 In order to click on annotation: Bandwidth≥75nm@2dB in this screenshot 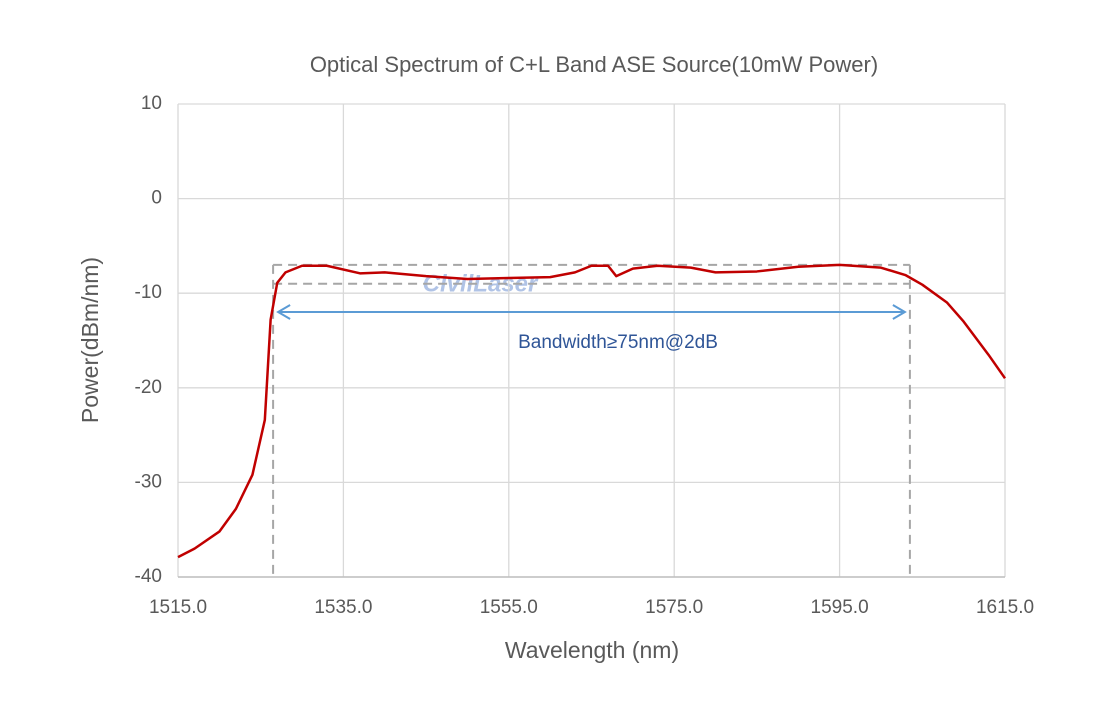, I will do `click(618, 342)`.